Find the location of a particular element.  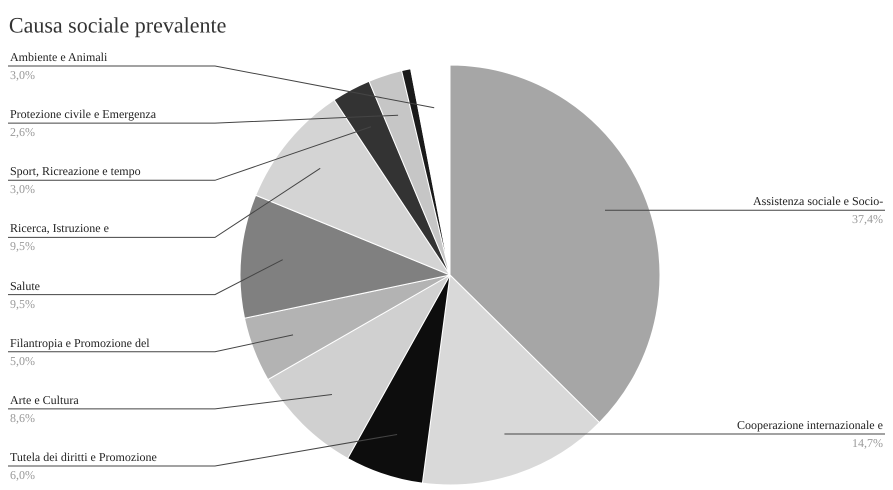

slice-label: Arte e Cultura is located at coordinates (45, 400).